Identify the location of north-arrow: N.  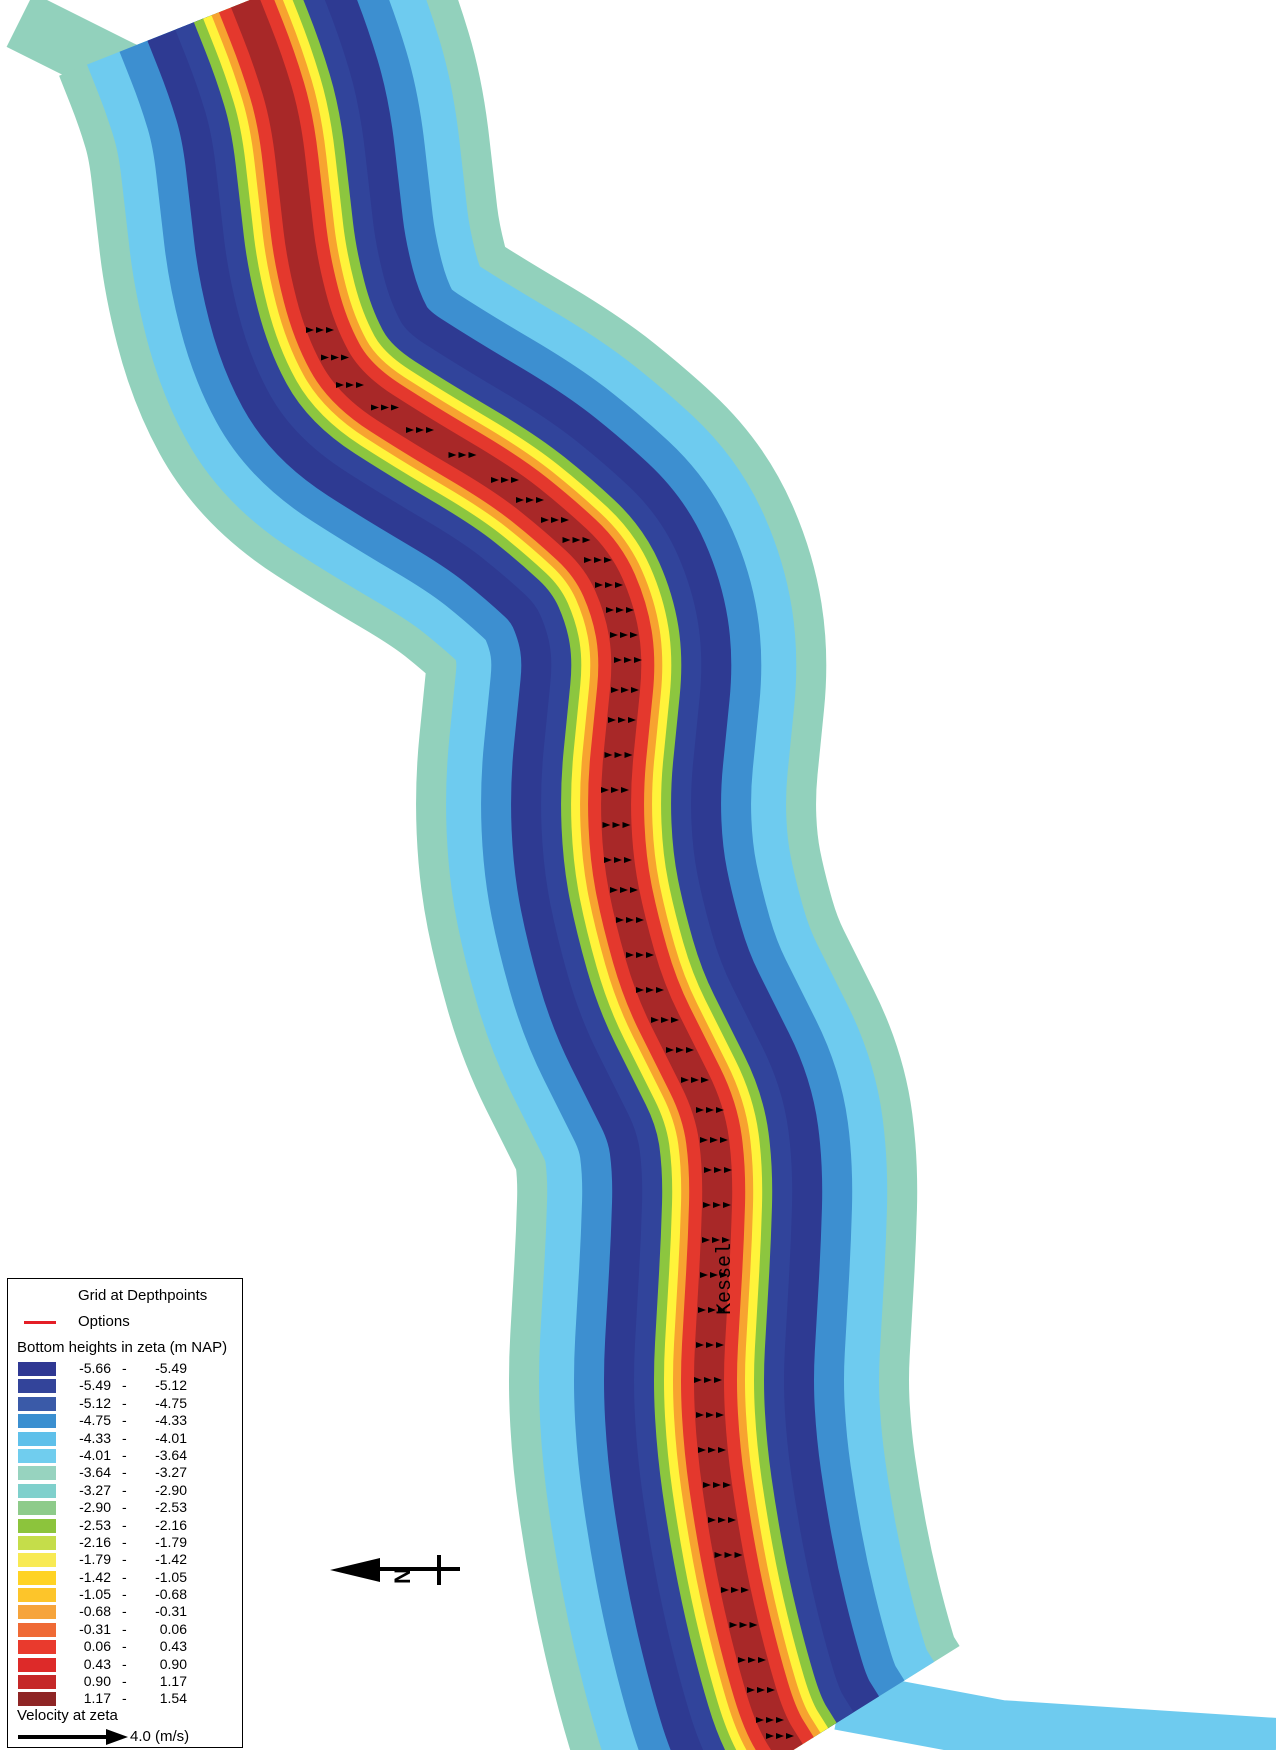
(395, 1570).